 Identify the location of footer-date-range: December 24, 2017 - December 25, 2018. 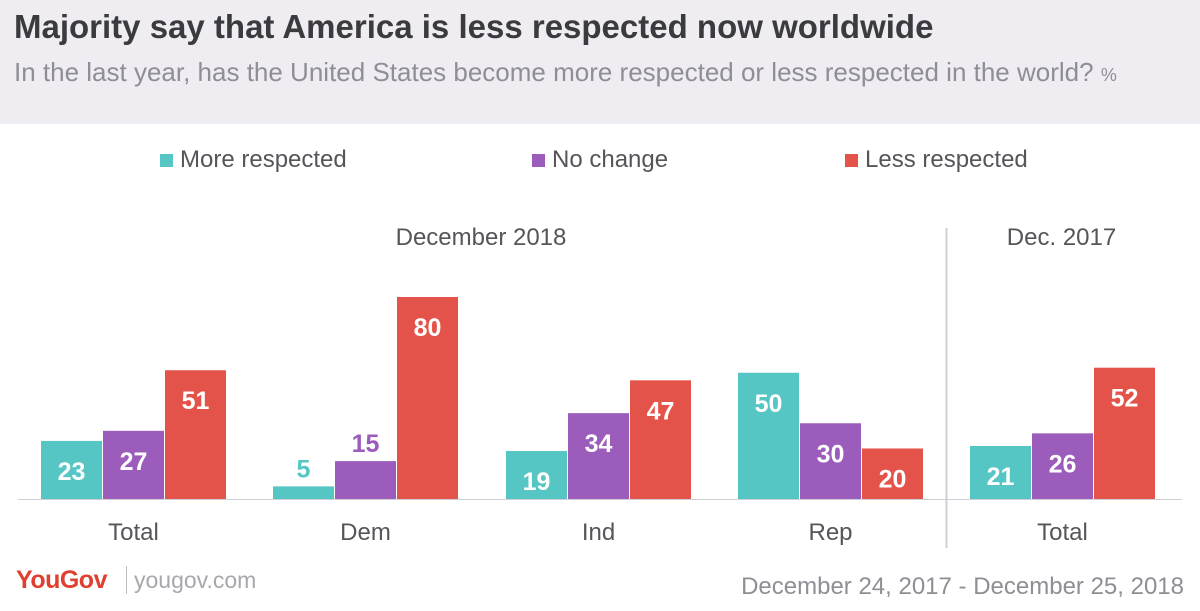
(962, 586).